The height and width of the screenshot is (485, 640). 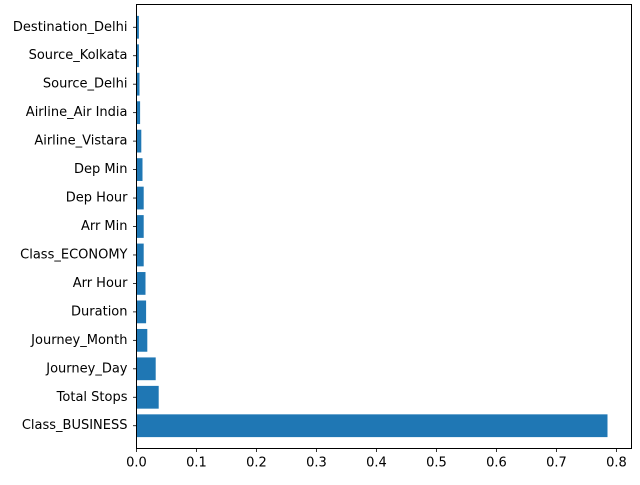 I want to click on y-tick-label: Total Stops, so click(x=92, y=397).